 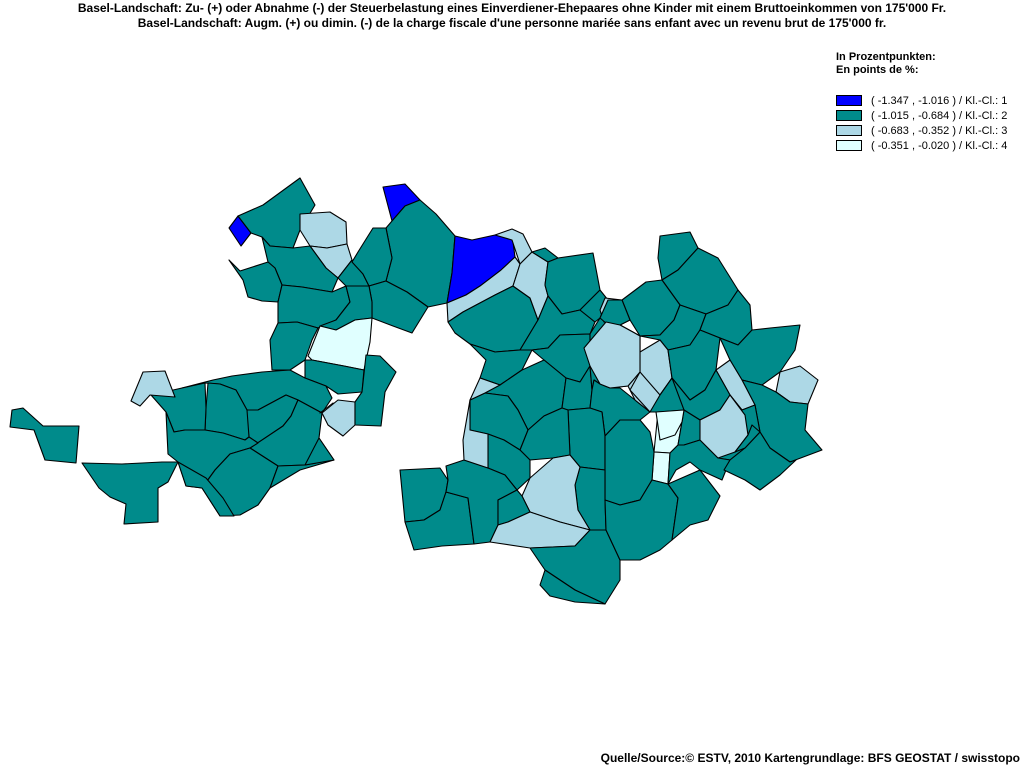 I want to click on municipality-m63, so click(x=694, y=505).